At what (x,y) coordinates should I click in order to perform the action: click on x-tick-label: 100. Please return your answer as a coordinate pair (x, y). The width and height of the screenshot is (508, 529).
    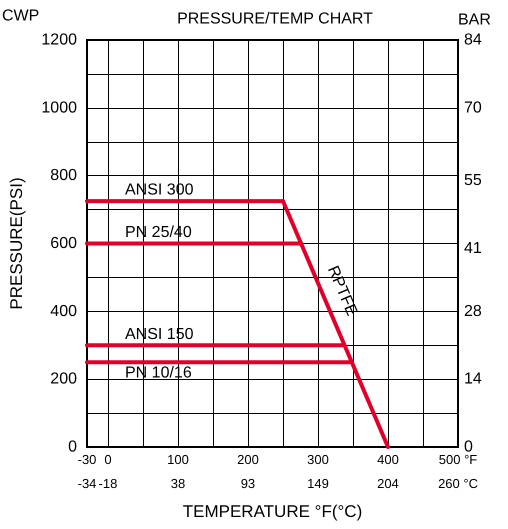
    Looking at the image, I should click on (178, 459).